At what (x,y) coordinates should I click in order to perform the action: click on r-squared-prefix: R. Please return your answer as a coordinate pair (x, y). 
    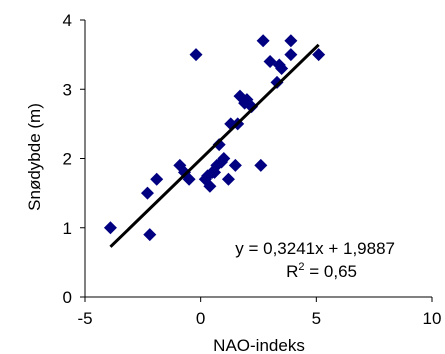
    Looking at the image, I should click on (292, 271).